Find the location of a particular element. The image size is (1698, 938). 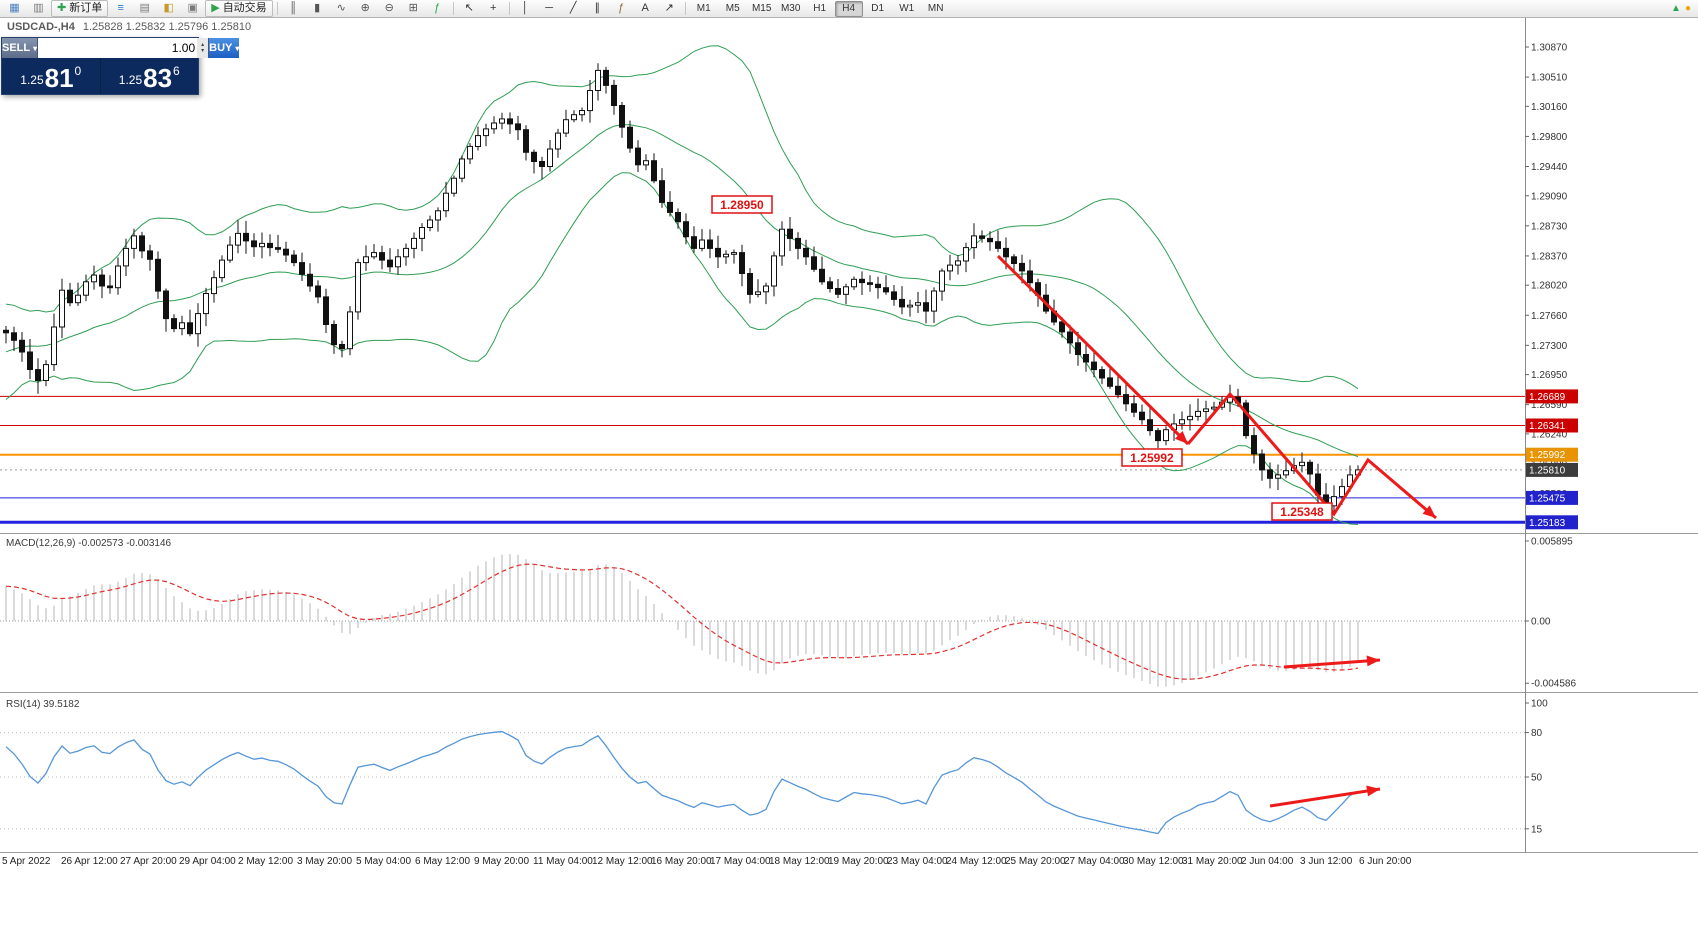

arrow-objects-icon: ↗ is located at coordinates (669, 8).